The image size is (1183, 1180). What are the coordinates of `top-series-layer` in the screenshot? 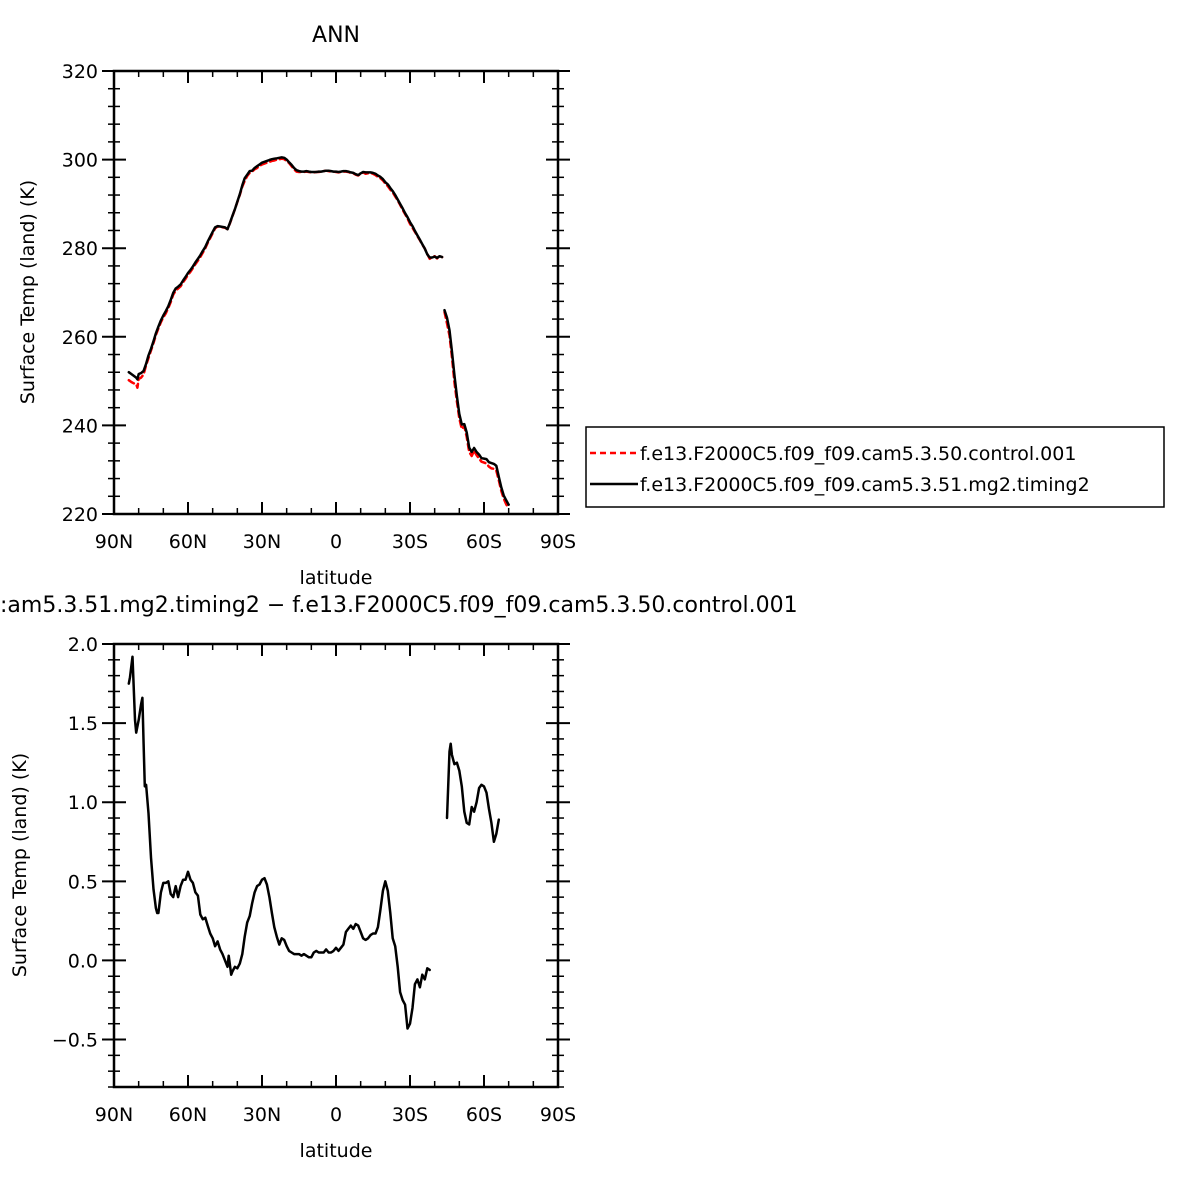 It's located at (318, 333).